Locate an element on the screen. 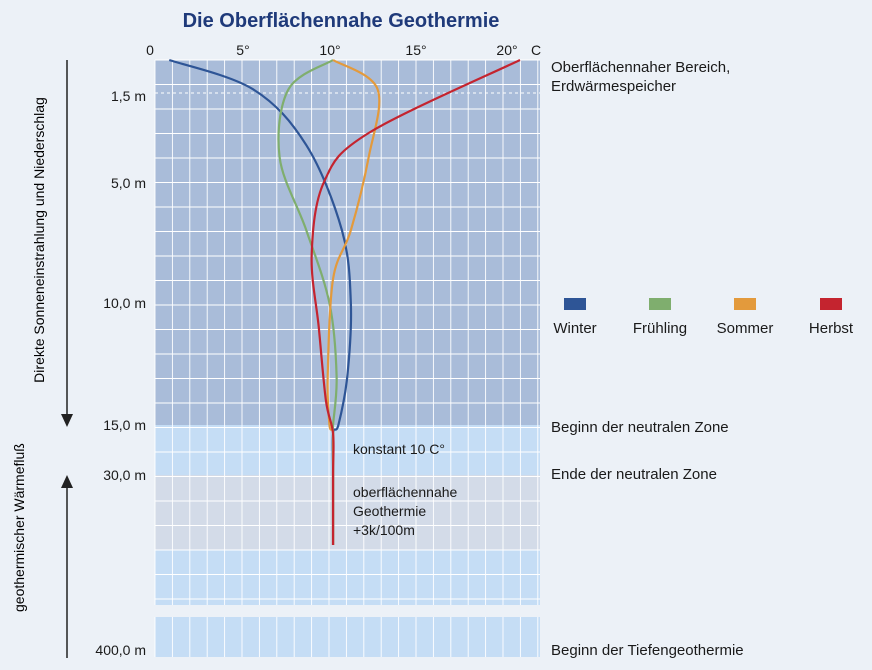 The width and height of the screenshot is (872, 670). x-tick-label: 10° is located at coordinates (329, 50).